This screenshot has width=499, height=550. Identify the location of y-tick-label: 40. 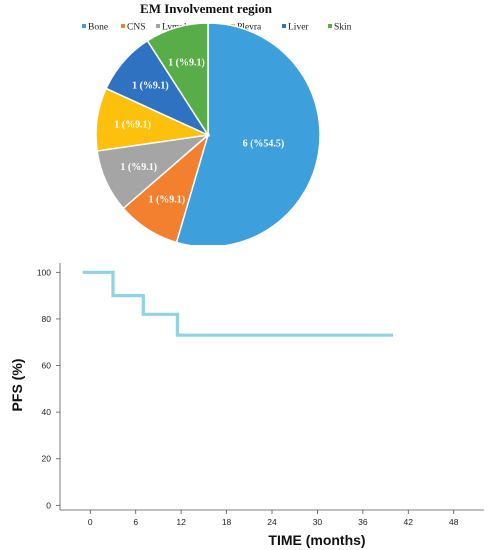
(47, 412).